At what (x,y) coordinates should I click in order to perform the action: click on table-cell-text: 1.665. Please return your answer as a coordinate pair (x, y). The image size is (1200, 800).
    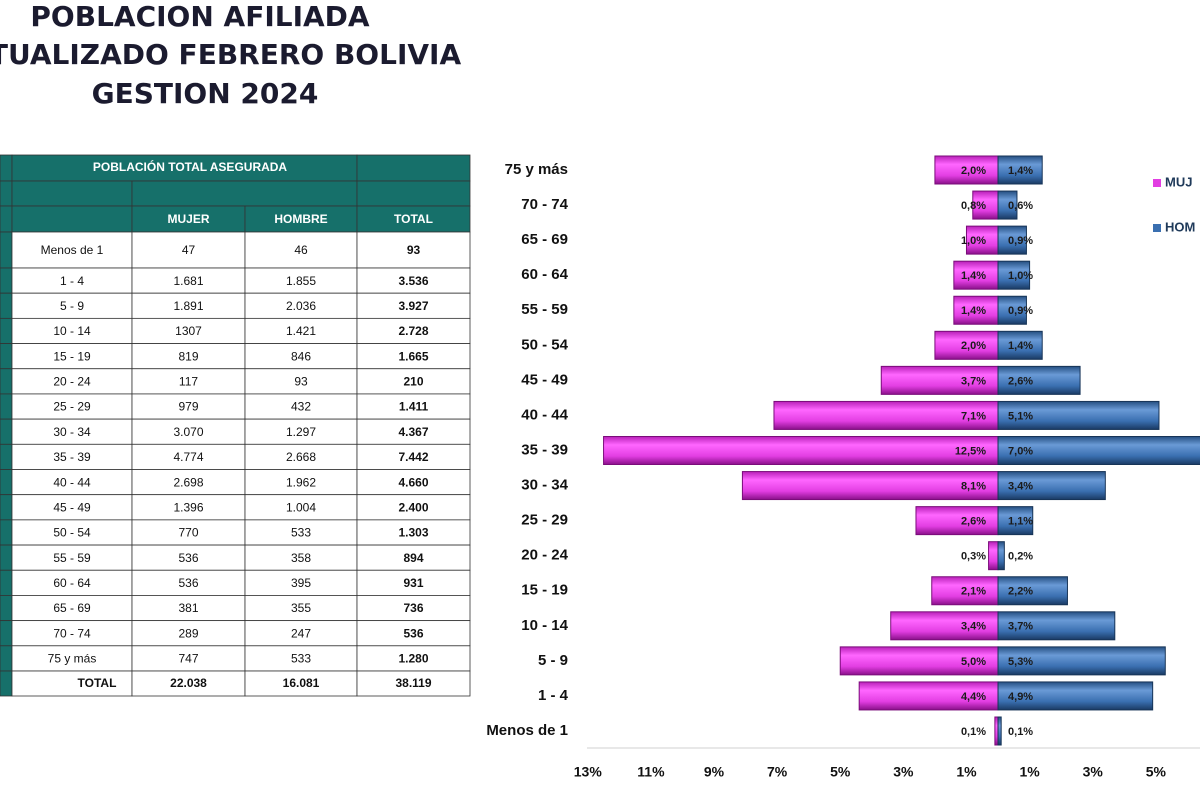
    Looking at the image, I should click on (413, 356).